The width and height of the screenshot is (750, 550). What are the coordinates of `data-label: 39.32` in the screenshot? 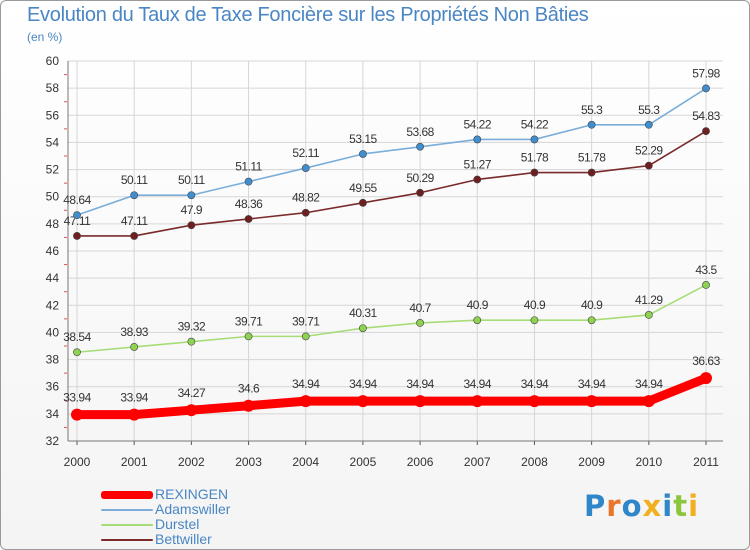 It's located at (192, 327).